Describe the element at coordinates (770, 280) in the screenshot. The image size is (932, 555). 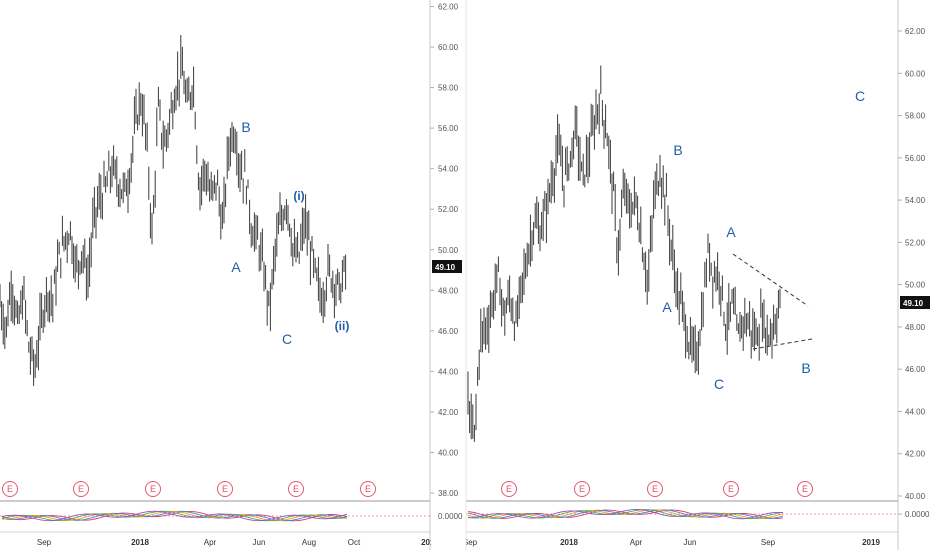
I see `triangle-upper-line` at that location.